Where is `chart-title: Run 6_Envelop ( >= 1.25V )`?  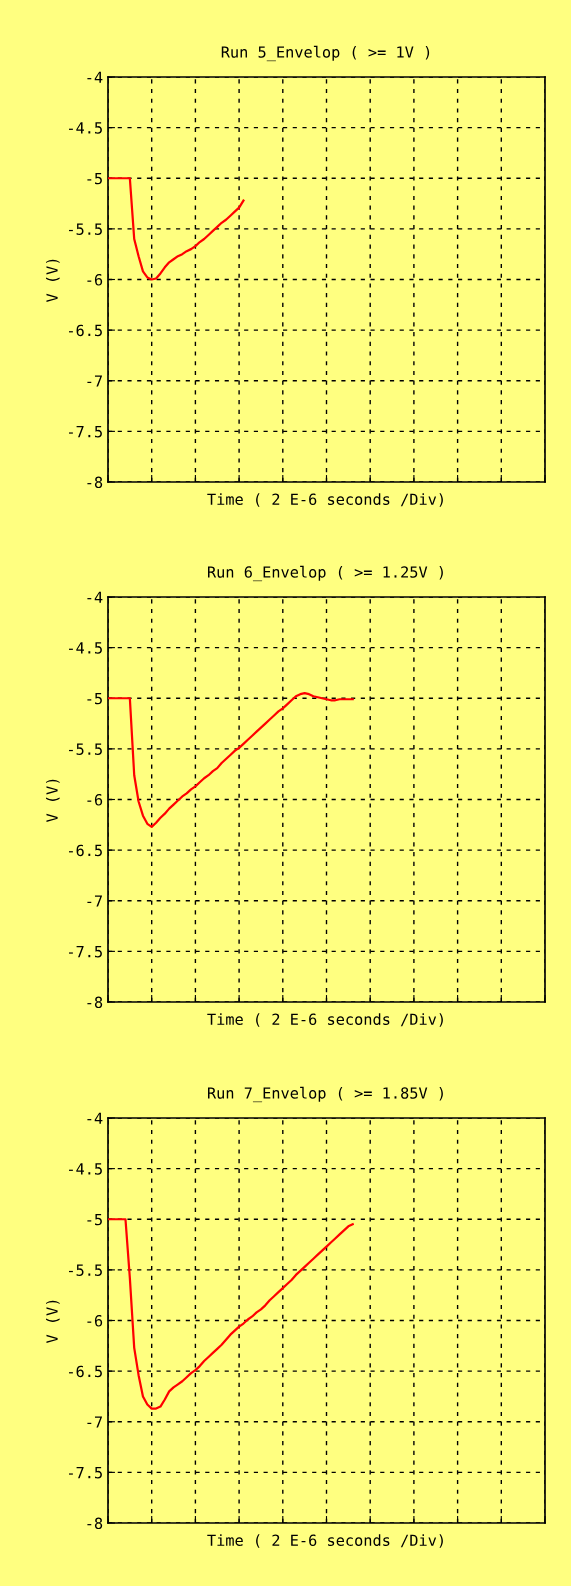 chart-title: Run 6_Envelop ( >= 1.25V ) is located at coordinates (325, 573).